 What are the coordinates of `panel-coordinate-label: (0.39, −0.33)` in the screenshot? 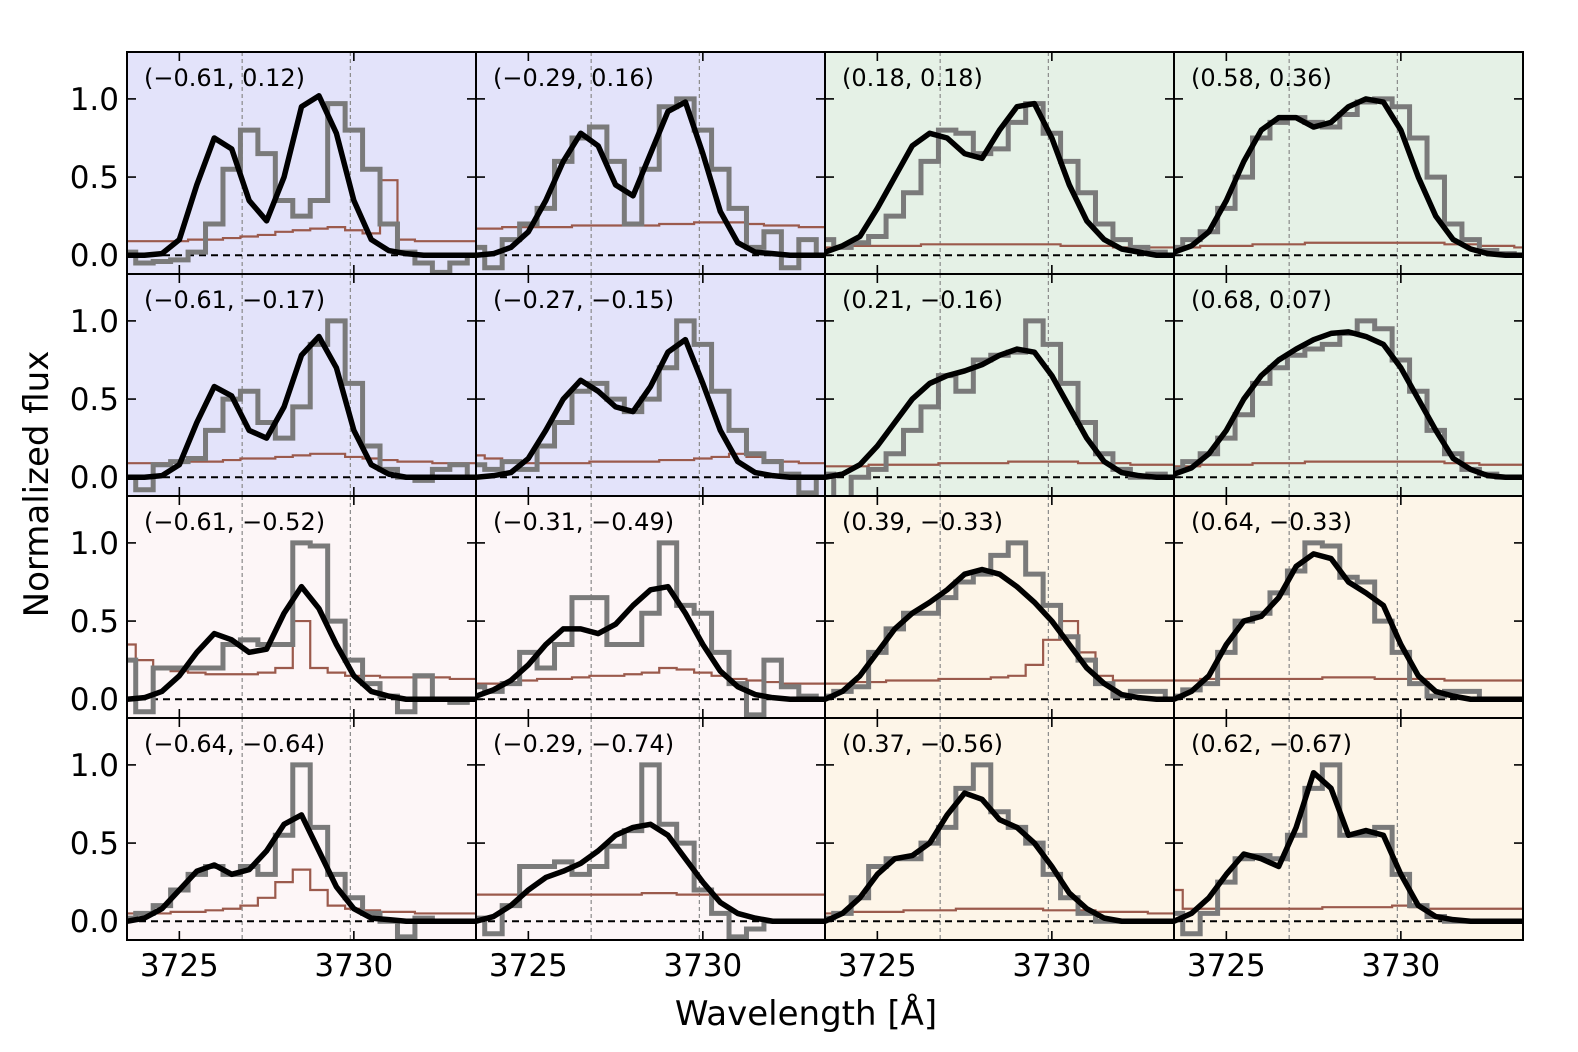 It's located at (922, 522).